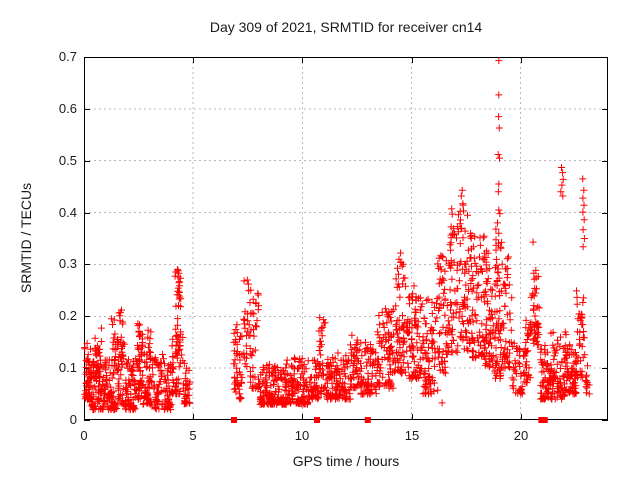  Describe the element at coordinates (84, 435) in the screenshot. I see `x-tick-label: 0` at that location.